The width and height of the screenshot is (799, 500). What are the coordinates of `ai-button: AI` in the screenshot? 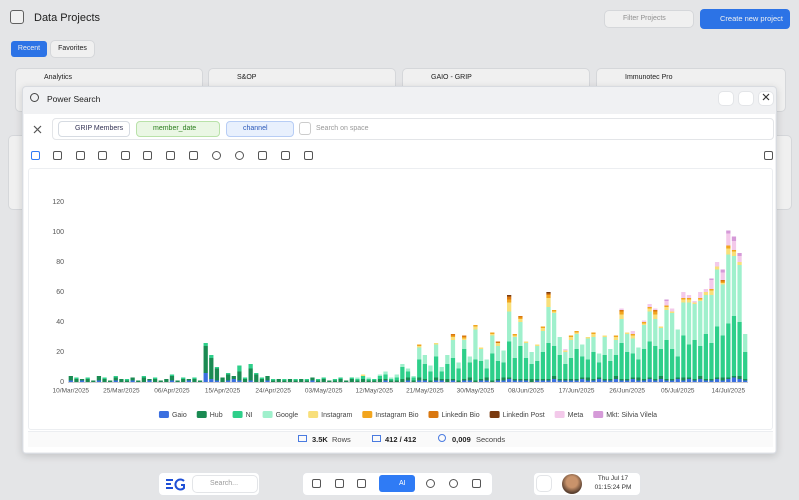 It's located at (397, 483).